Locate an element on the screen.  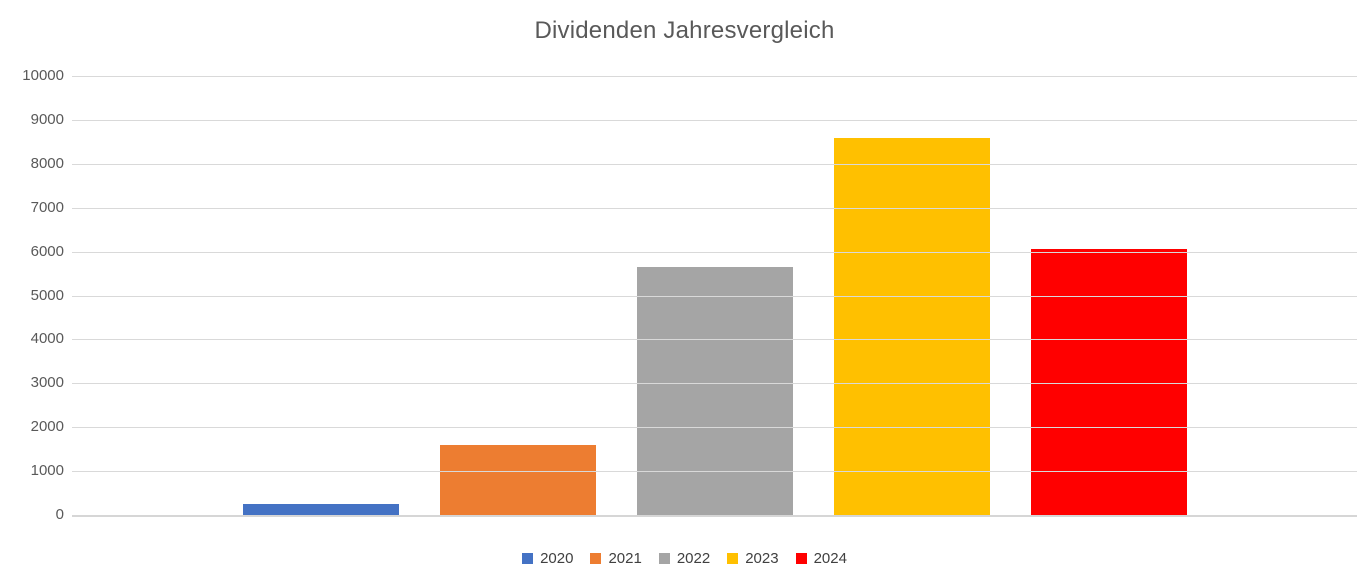
y-axis-tick-label-5000: 5000 is located at coordinates (47, 295).